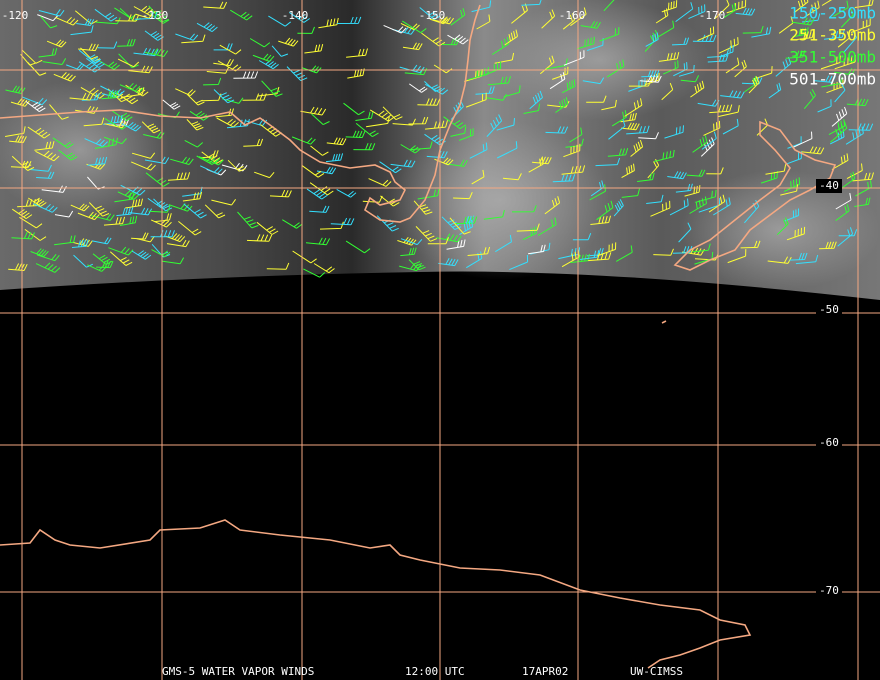  Describe the element at coordinates (832, 57) in the screenshot. I see `legend-entry: 351-500mb` at that location.